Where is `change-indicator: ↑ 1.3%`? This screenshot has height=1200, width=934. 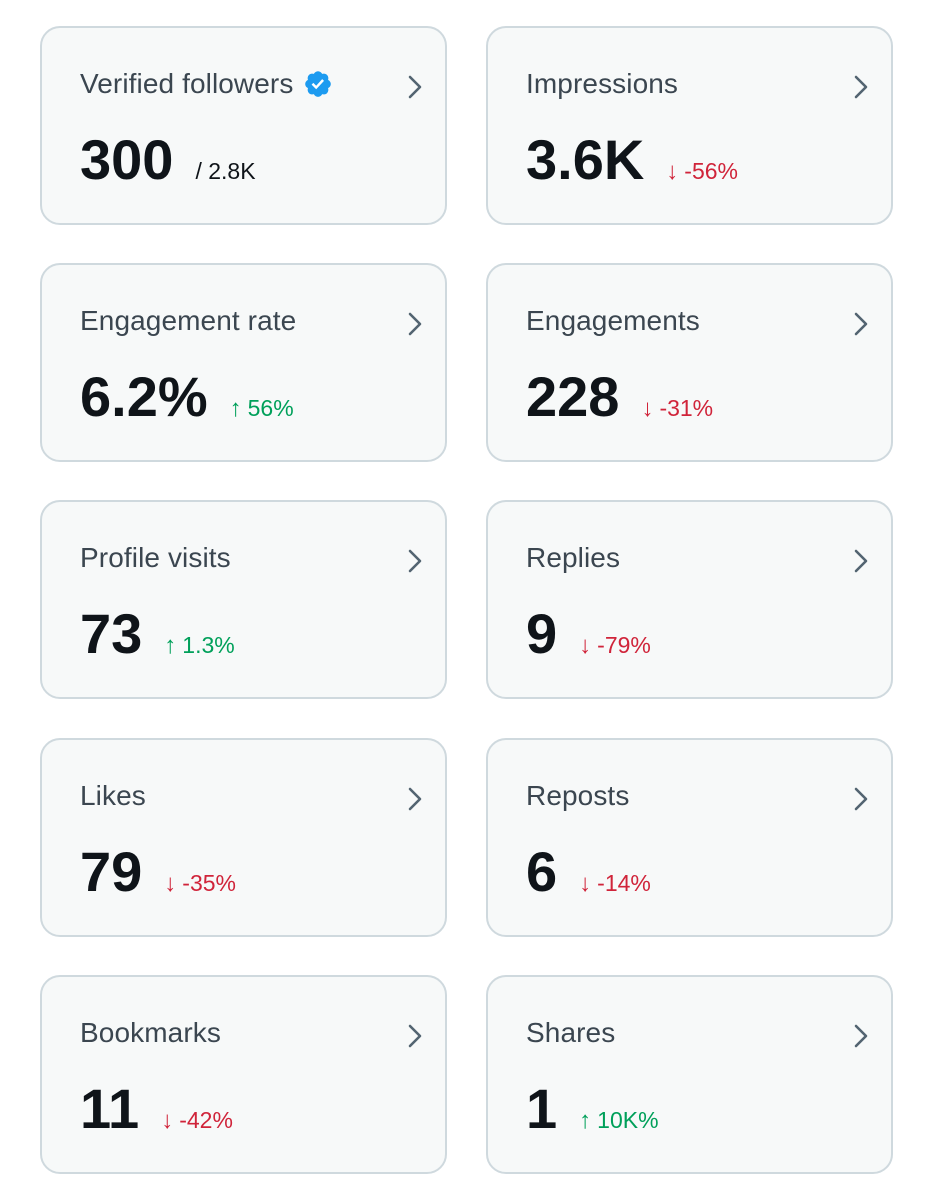
change-indicator: ↑ 1.3% is located at coordinates (199, 646).